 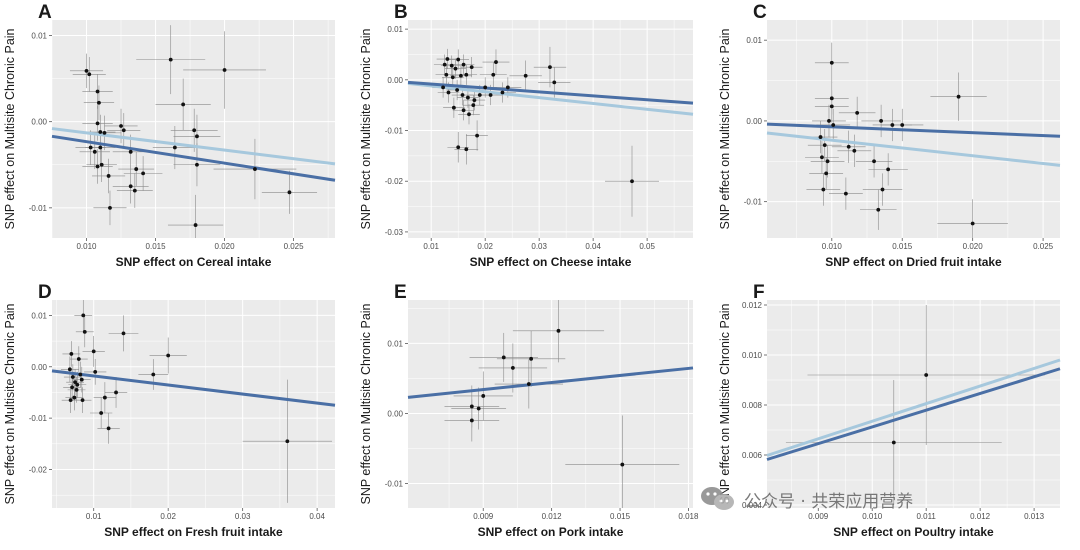 I want to click on chart-f-data-point, so click(x=926, y=375).